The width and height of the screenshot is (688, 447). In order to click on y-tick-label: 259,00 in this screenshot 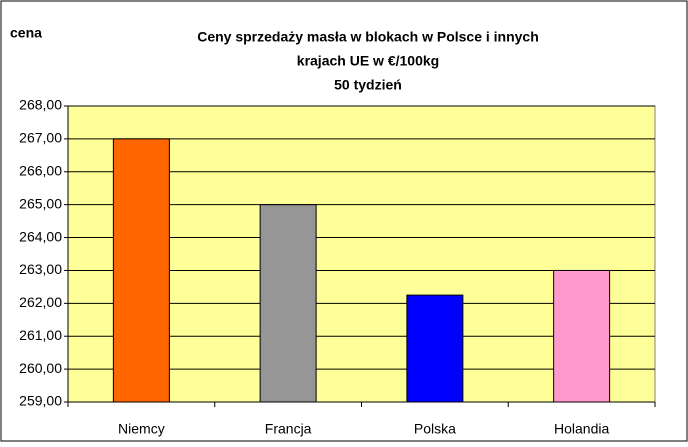, I will do `click(40, 401)`.